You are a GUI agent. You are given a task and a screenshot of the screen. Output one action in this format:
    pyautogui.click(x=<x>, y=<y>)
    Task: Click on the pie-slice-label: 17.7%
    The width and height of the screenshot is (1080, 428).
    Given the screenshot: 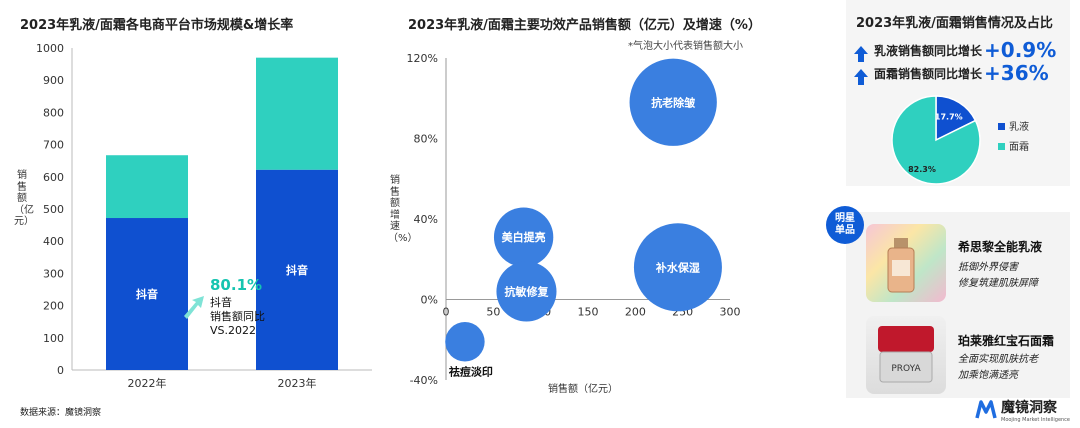 What is the action you would take?
    pyautogui.click(x=949, y=116)
    